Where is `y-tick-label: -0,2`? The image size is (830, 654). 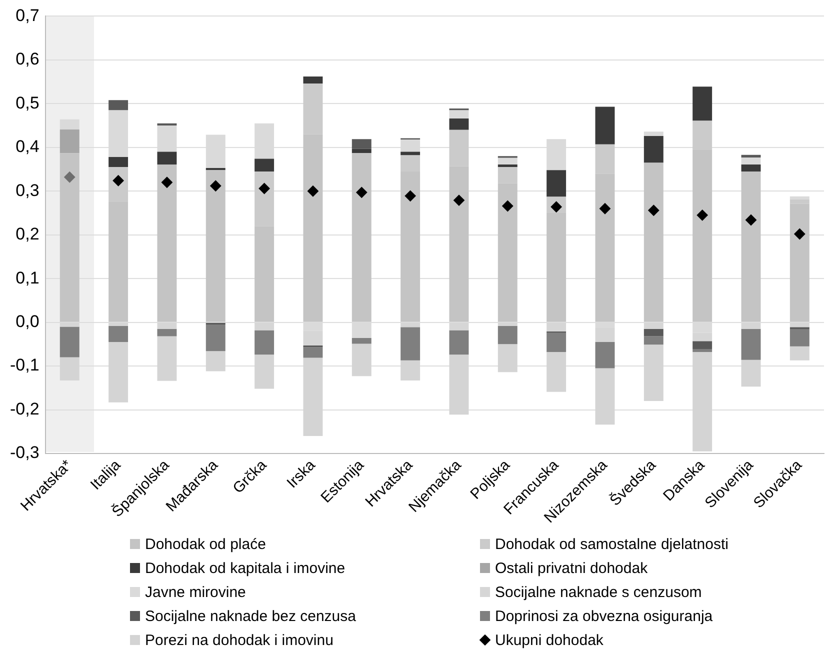
y-tick-label: -0,2 is located at coordinates (25, 408).